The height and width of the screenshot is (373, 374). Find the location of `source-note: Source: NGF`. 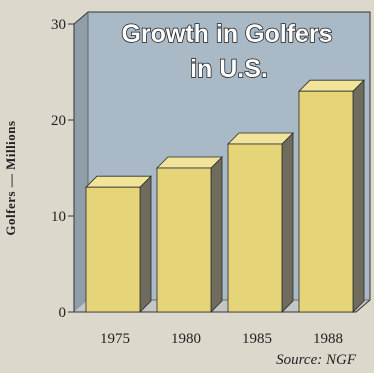

source-note: Source: NGF is located at coordinates (316, 360).